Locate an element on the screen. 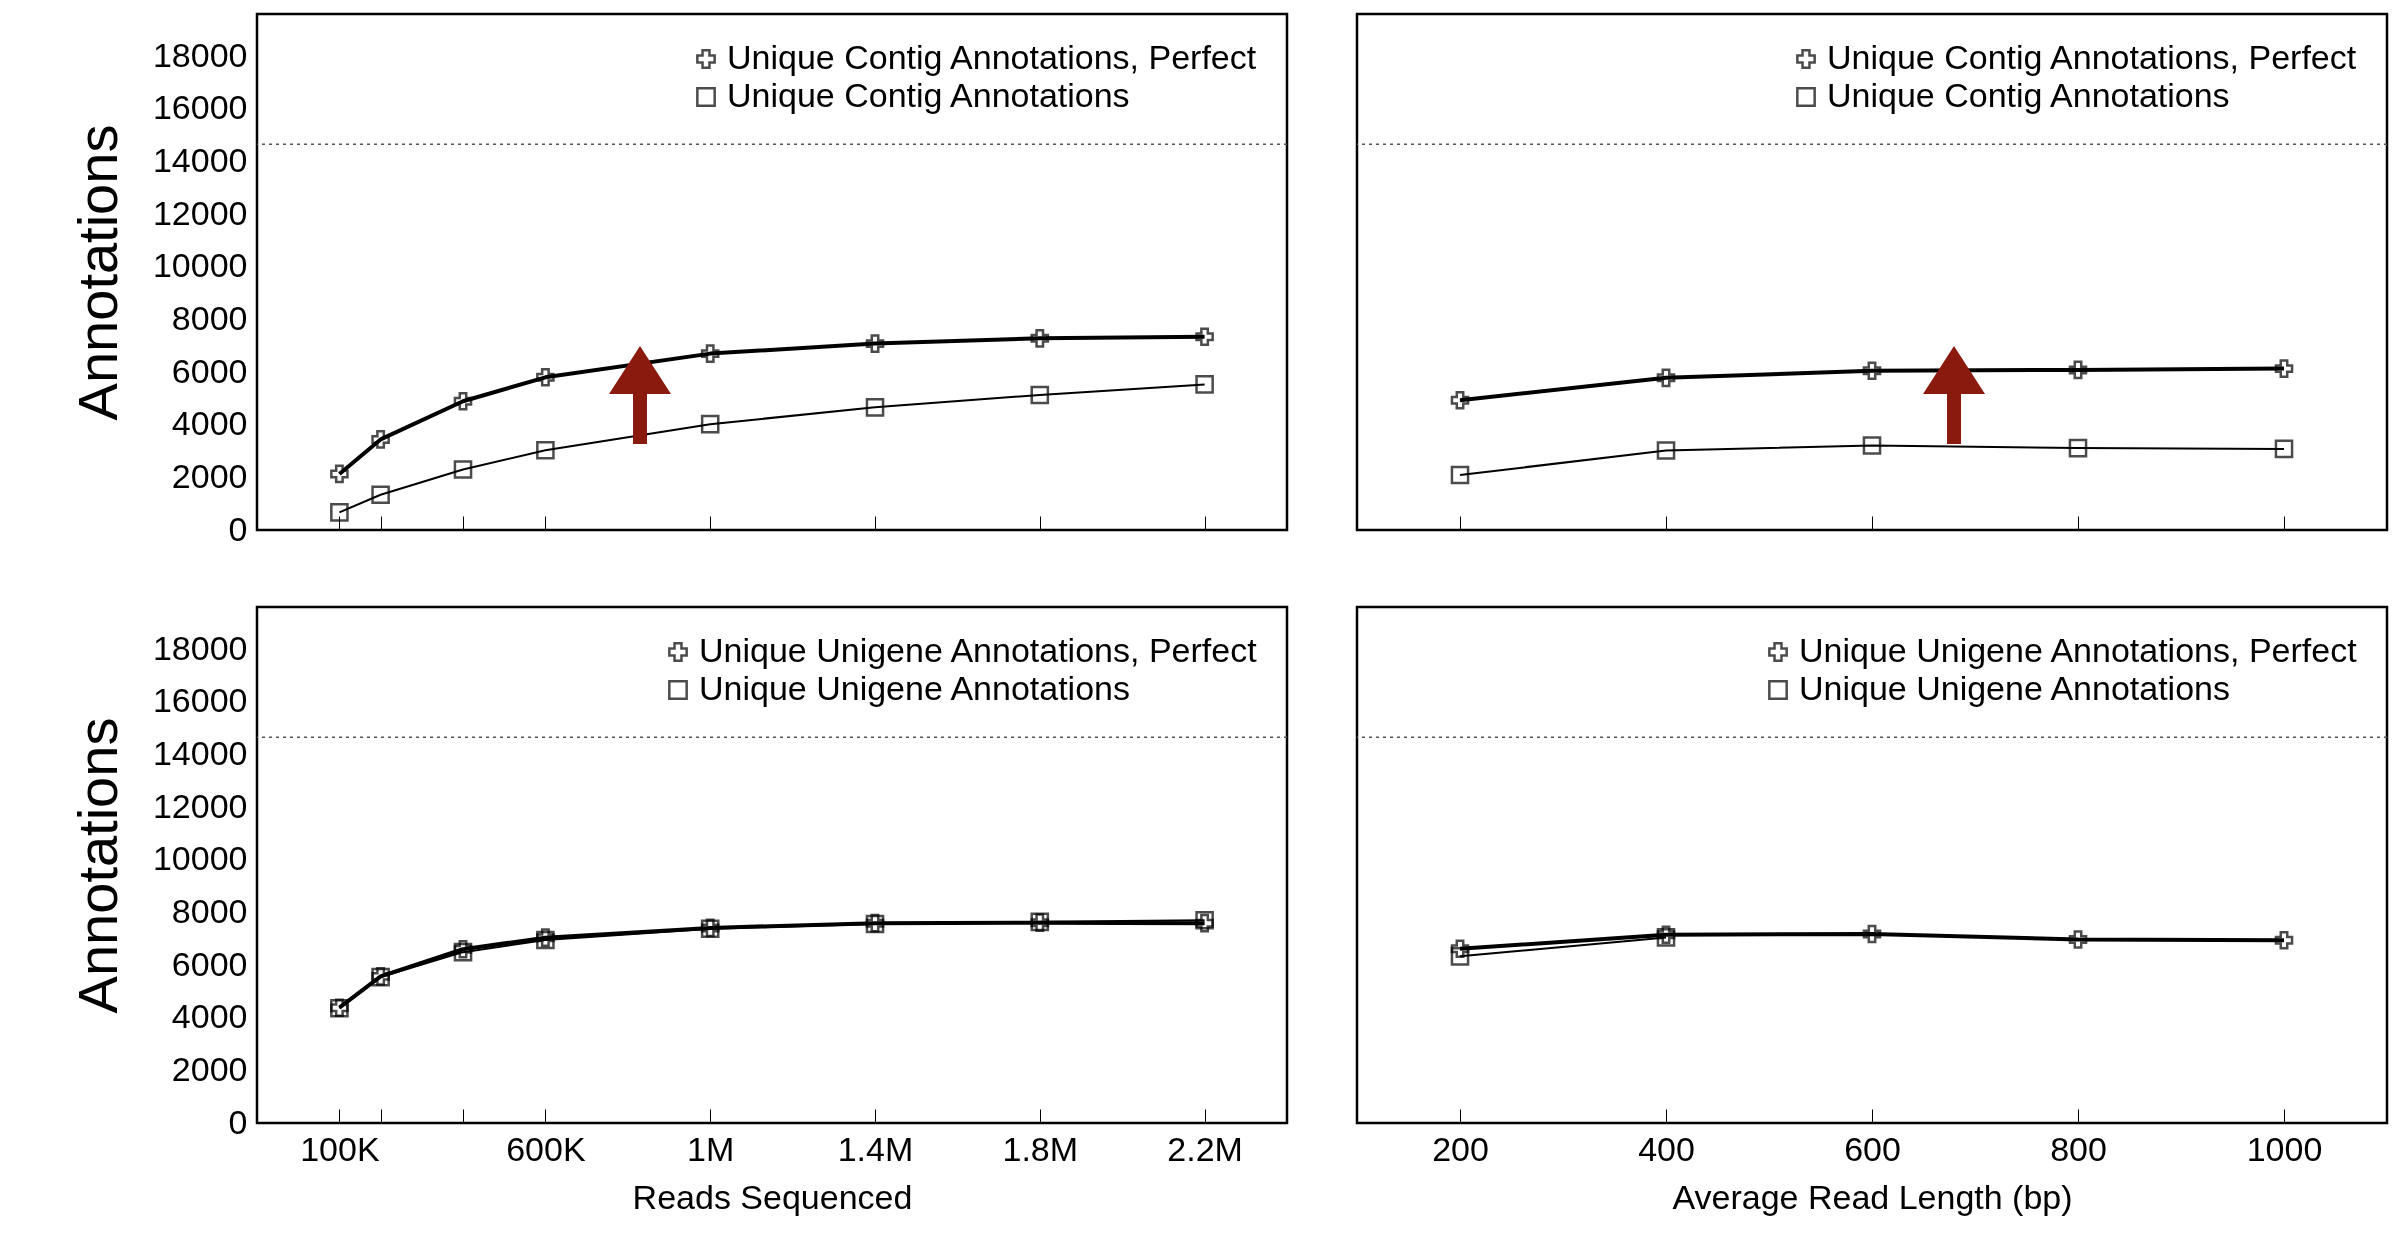 This screenshot has width=2402, height=1242. x-tick-label: 200 is located at coordinates (1460, 1148).